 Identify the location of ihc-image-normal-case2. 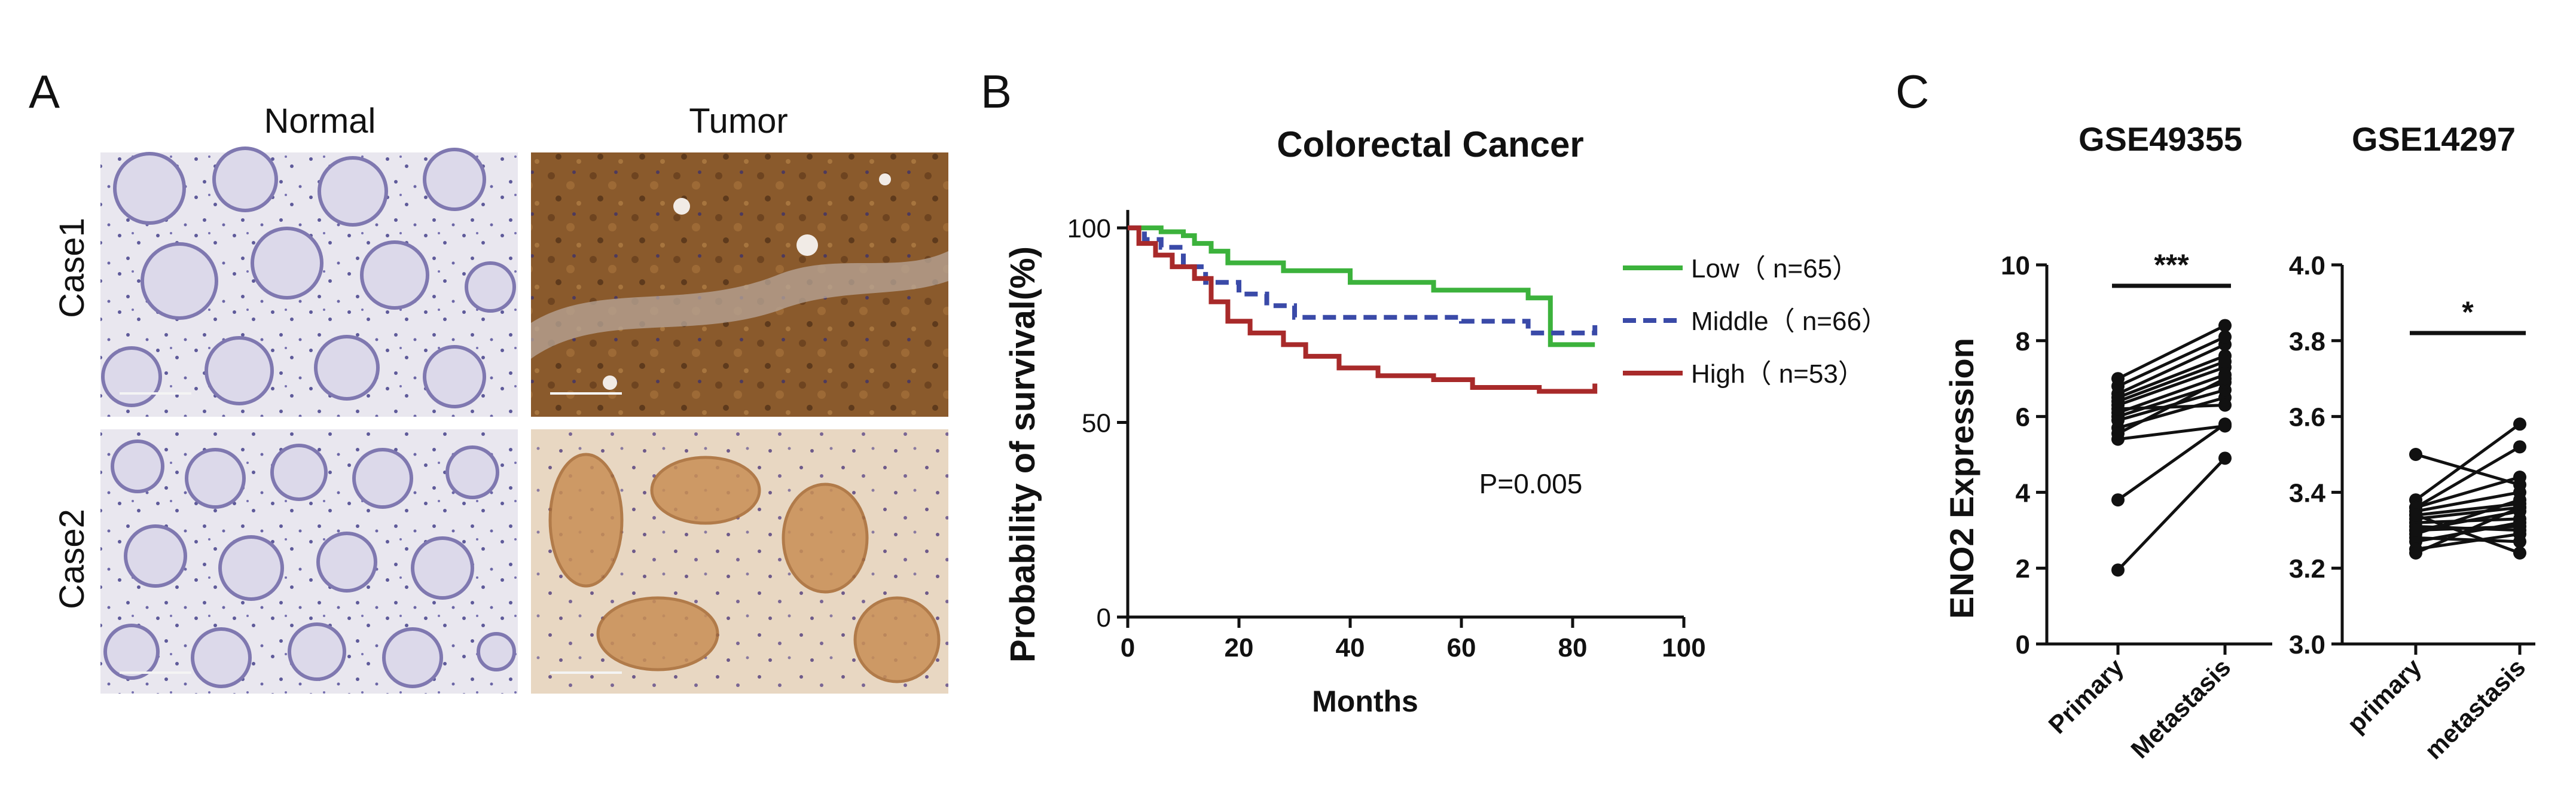
(309, 562).